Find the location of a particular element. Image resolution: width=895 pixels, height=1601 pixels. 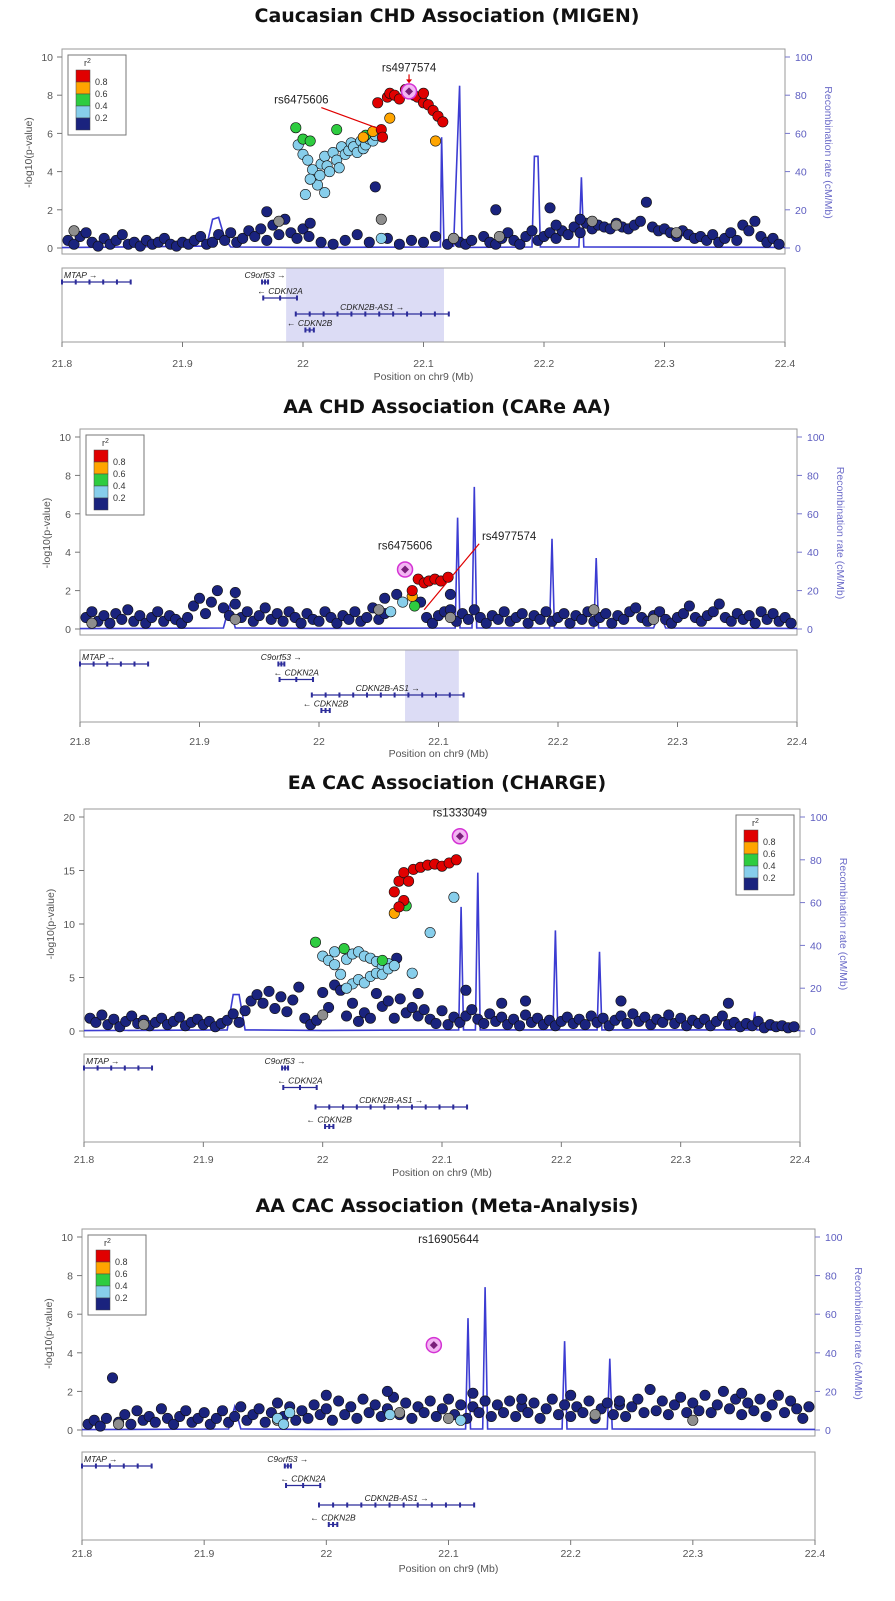

legend-label: 0.2 is located at coordinates (769, 878).